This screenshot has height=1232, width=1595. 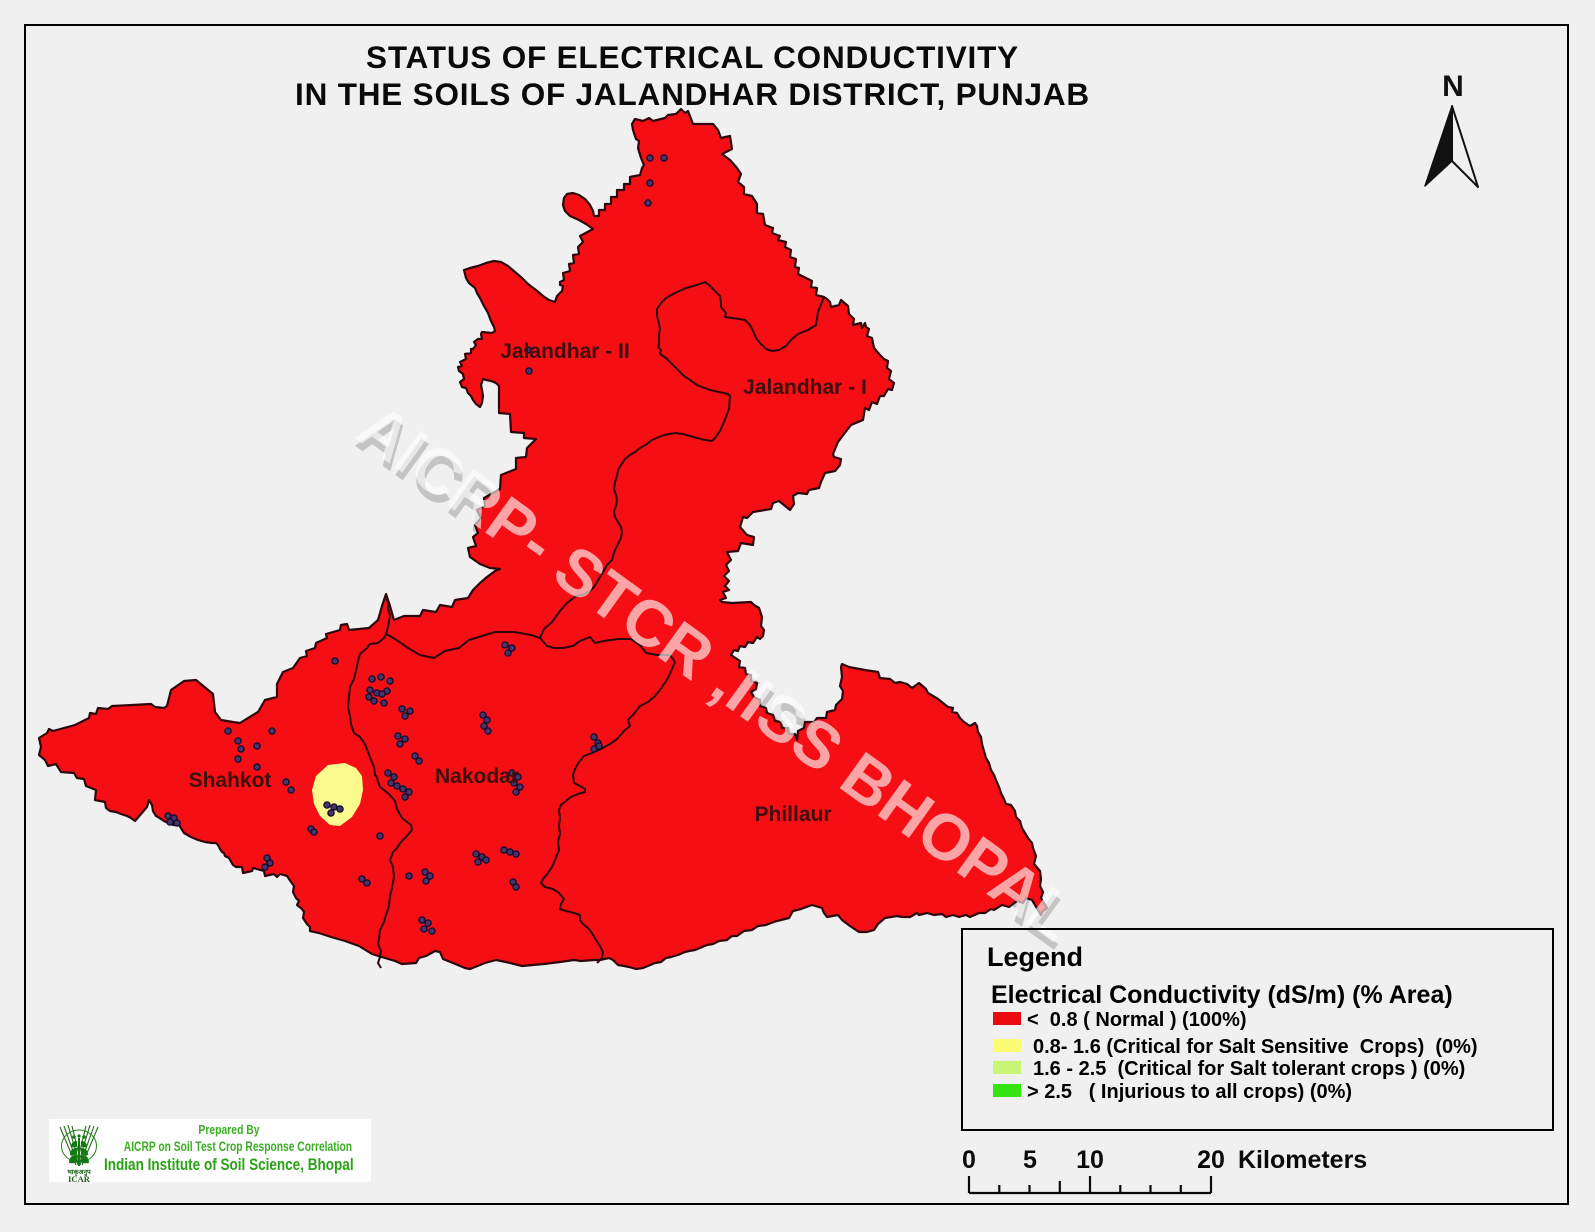 What do you see at coordinates (79, 1178) in the screenshot?
I see `svg-text: ICAR` at bounding box center [79, 1178].